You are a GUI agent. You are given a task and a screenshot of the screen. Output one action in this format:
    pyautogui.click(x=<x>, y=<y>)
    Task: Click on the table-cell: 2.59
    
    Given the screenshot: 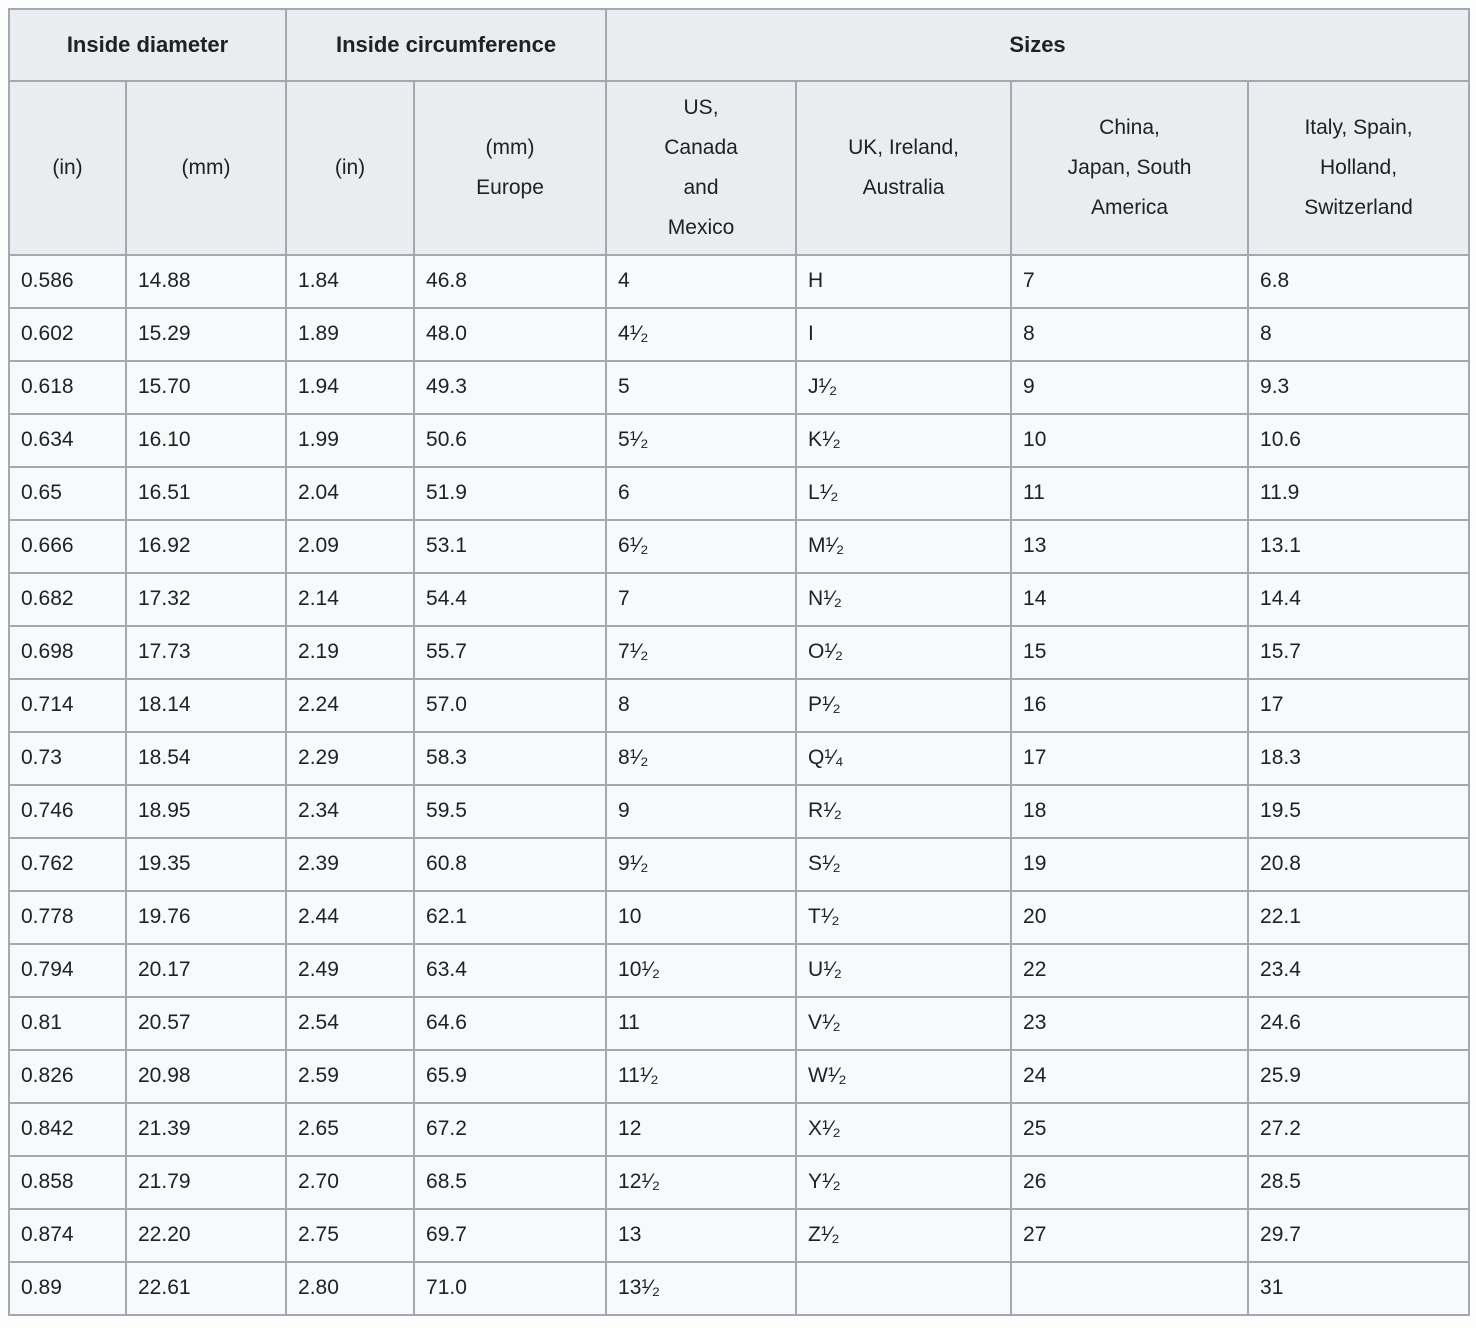 What is the action you would take?
    pyautogui.click(x=350, y=1076)
    